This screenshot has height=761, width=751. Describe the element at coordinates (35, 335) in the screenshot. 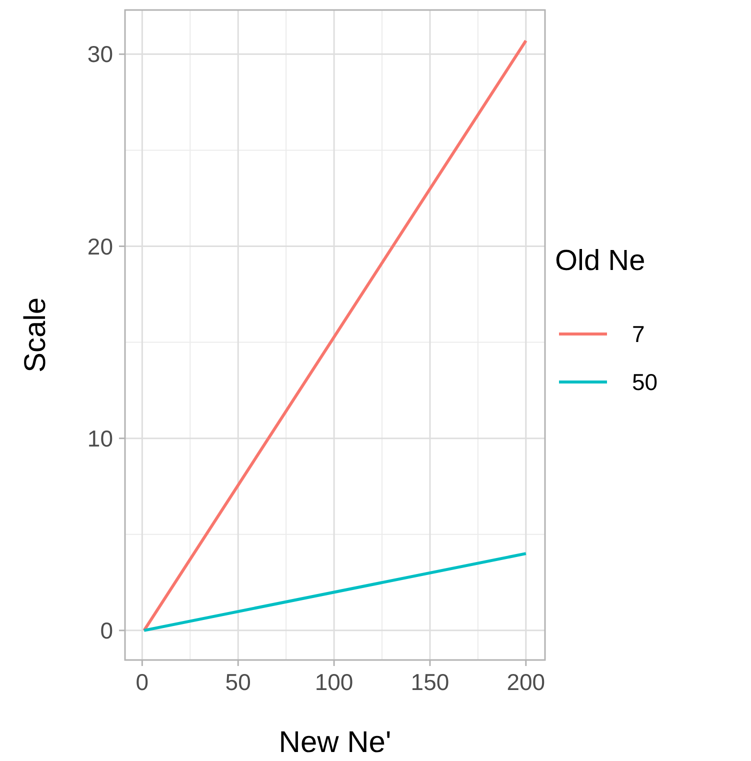

I see `y-axis-title: Scale` at that location.